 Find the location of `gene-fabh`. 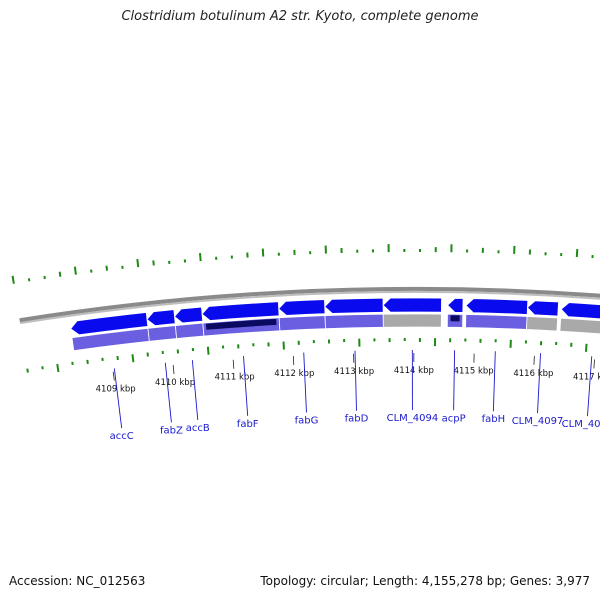

gene-fabh is located at coordinates (497, 314).